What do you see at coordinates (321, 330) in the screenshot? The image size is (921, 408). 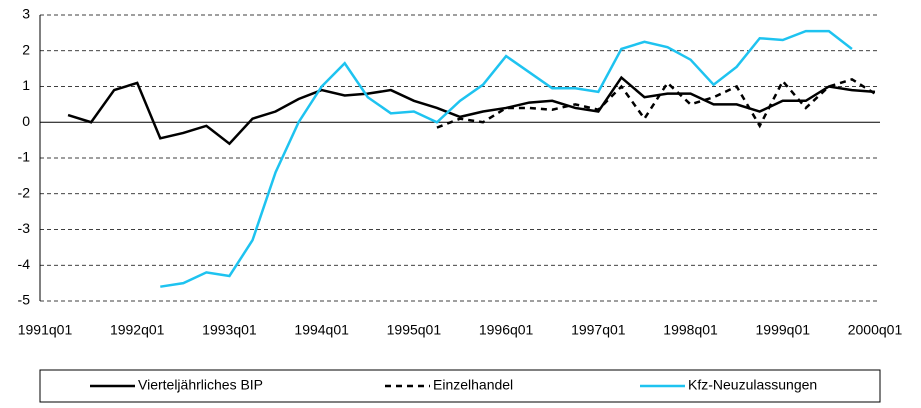 I see `x-tick-label: 1994q01` at bounding box center [321, 330].